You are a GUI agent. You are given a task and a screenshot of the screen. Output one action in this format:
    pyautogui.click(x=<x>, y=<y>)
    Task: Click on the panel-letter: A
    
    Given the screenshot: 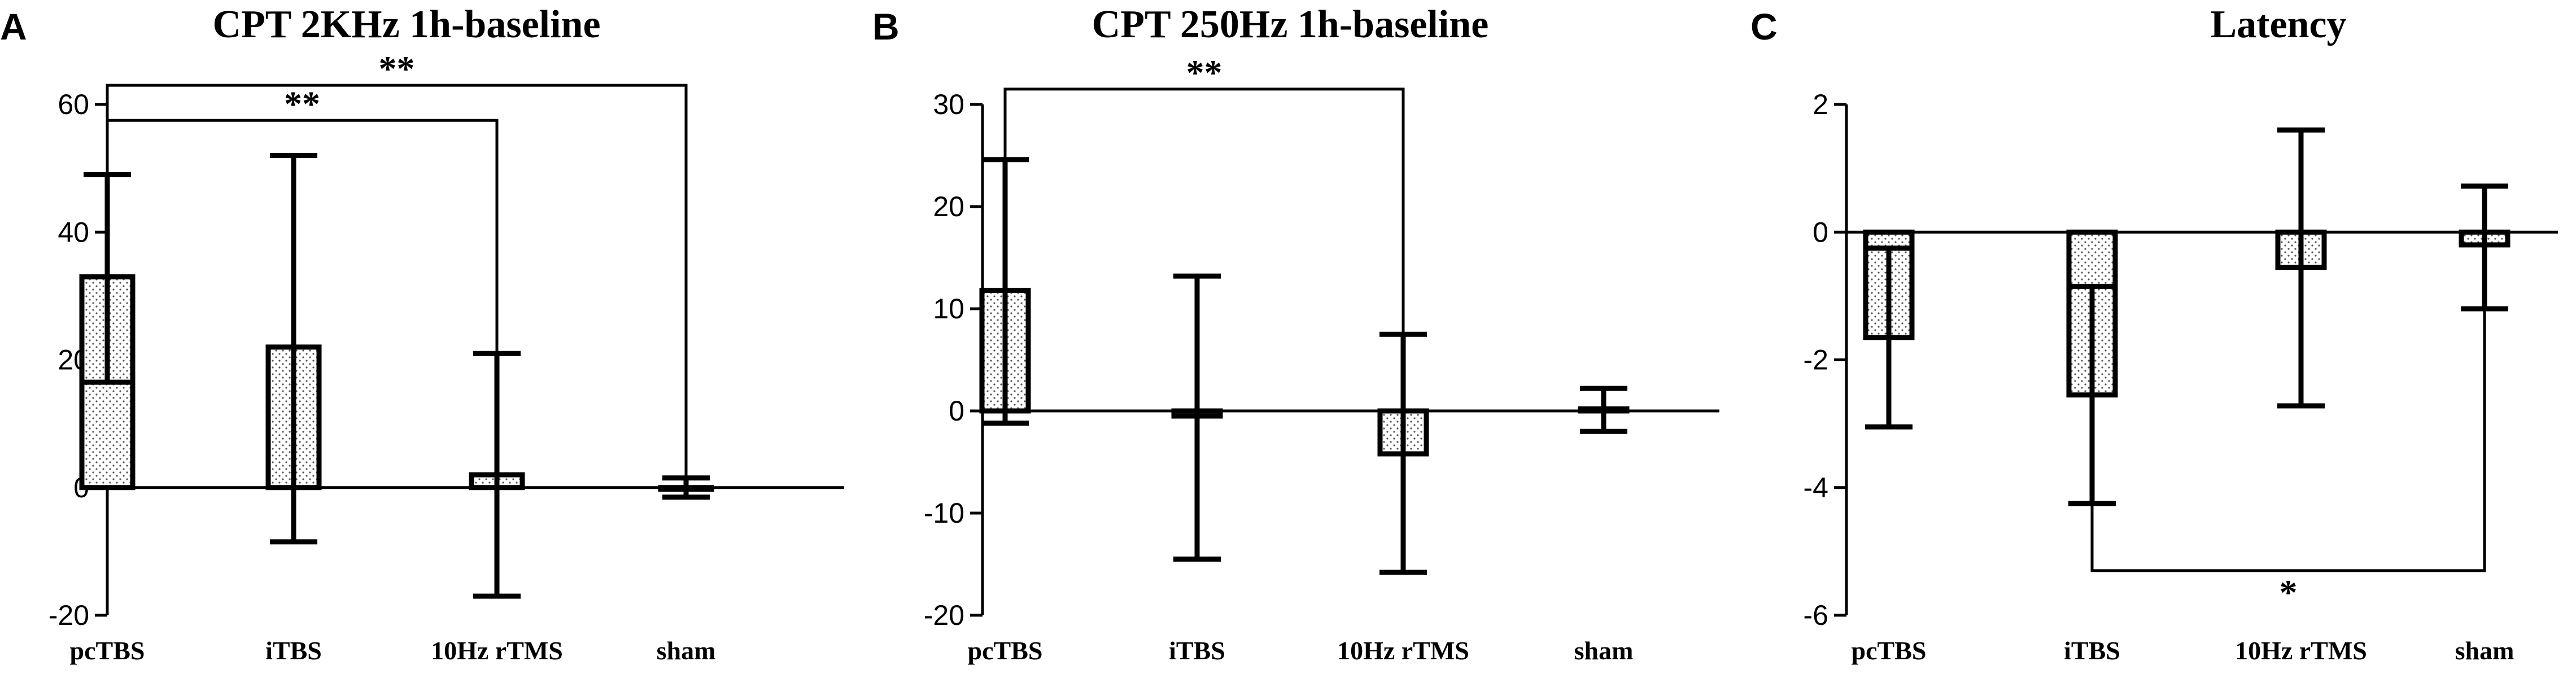 What is the action you would take?
    pyautogui.click(x=14, y=27)
    